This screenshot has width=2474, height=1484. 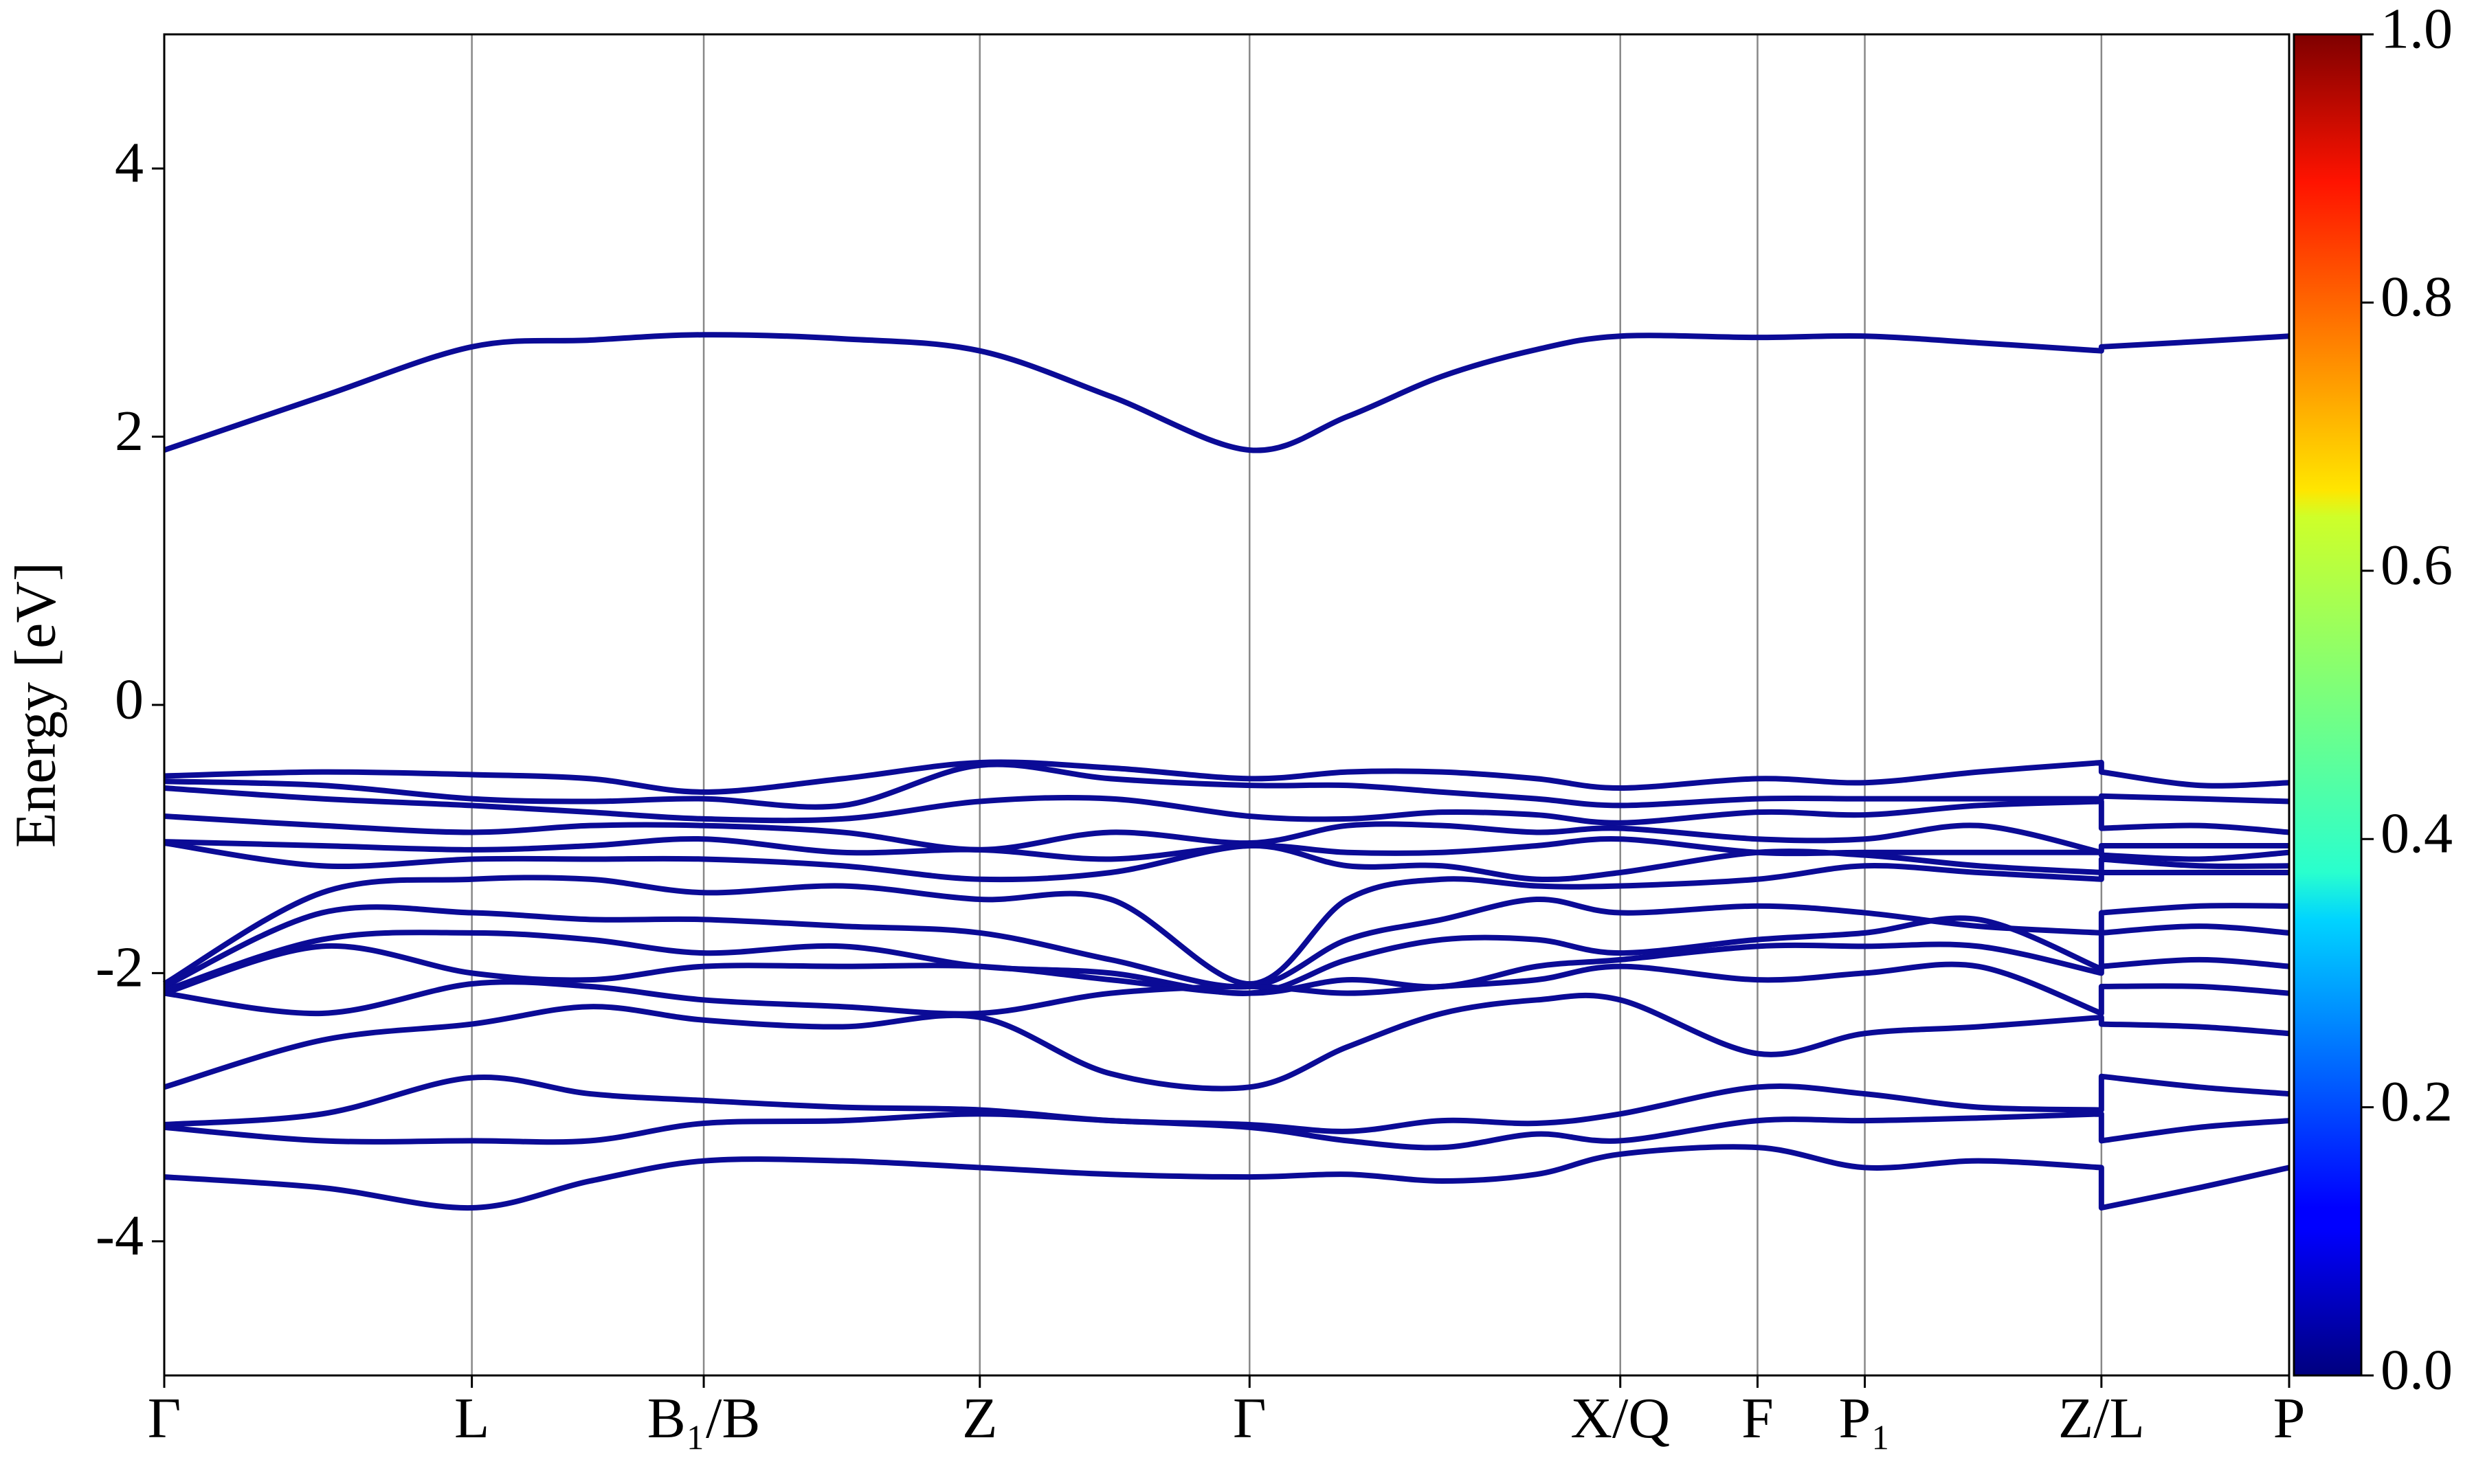 I want to click on y-tick-label: 4, so click(x=129, y=162).